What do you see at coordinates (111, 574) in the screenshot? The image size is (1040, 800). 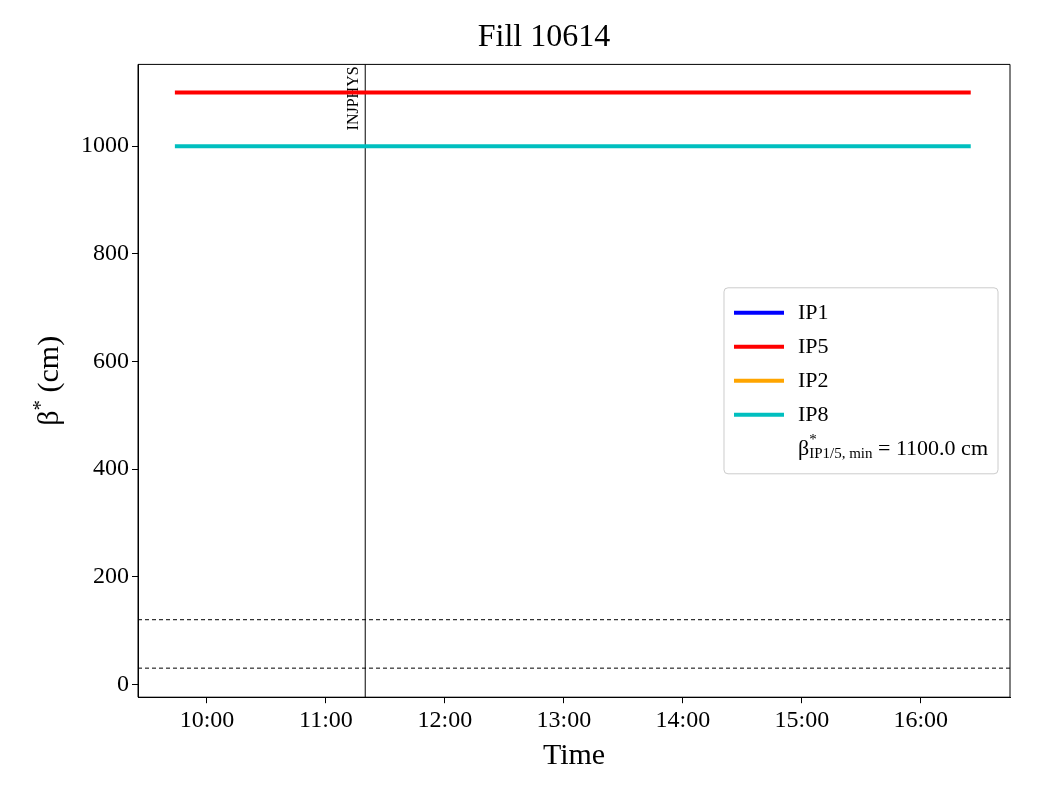 I see `y-tick-label: 200` at bounding box center [111, 574].